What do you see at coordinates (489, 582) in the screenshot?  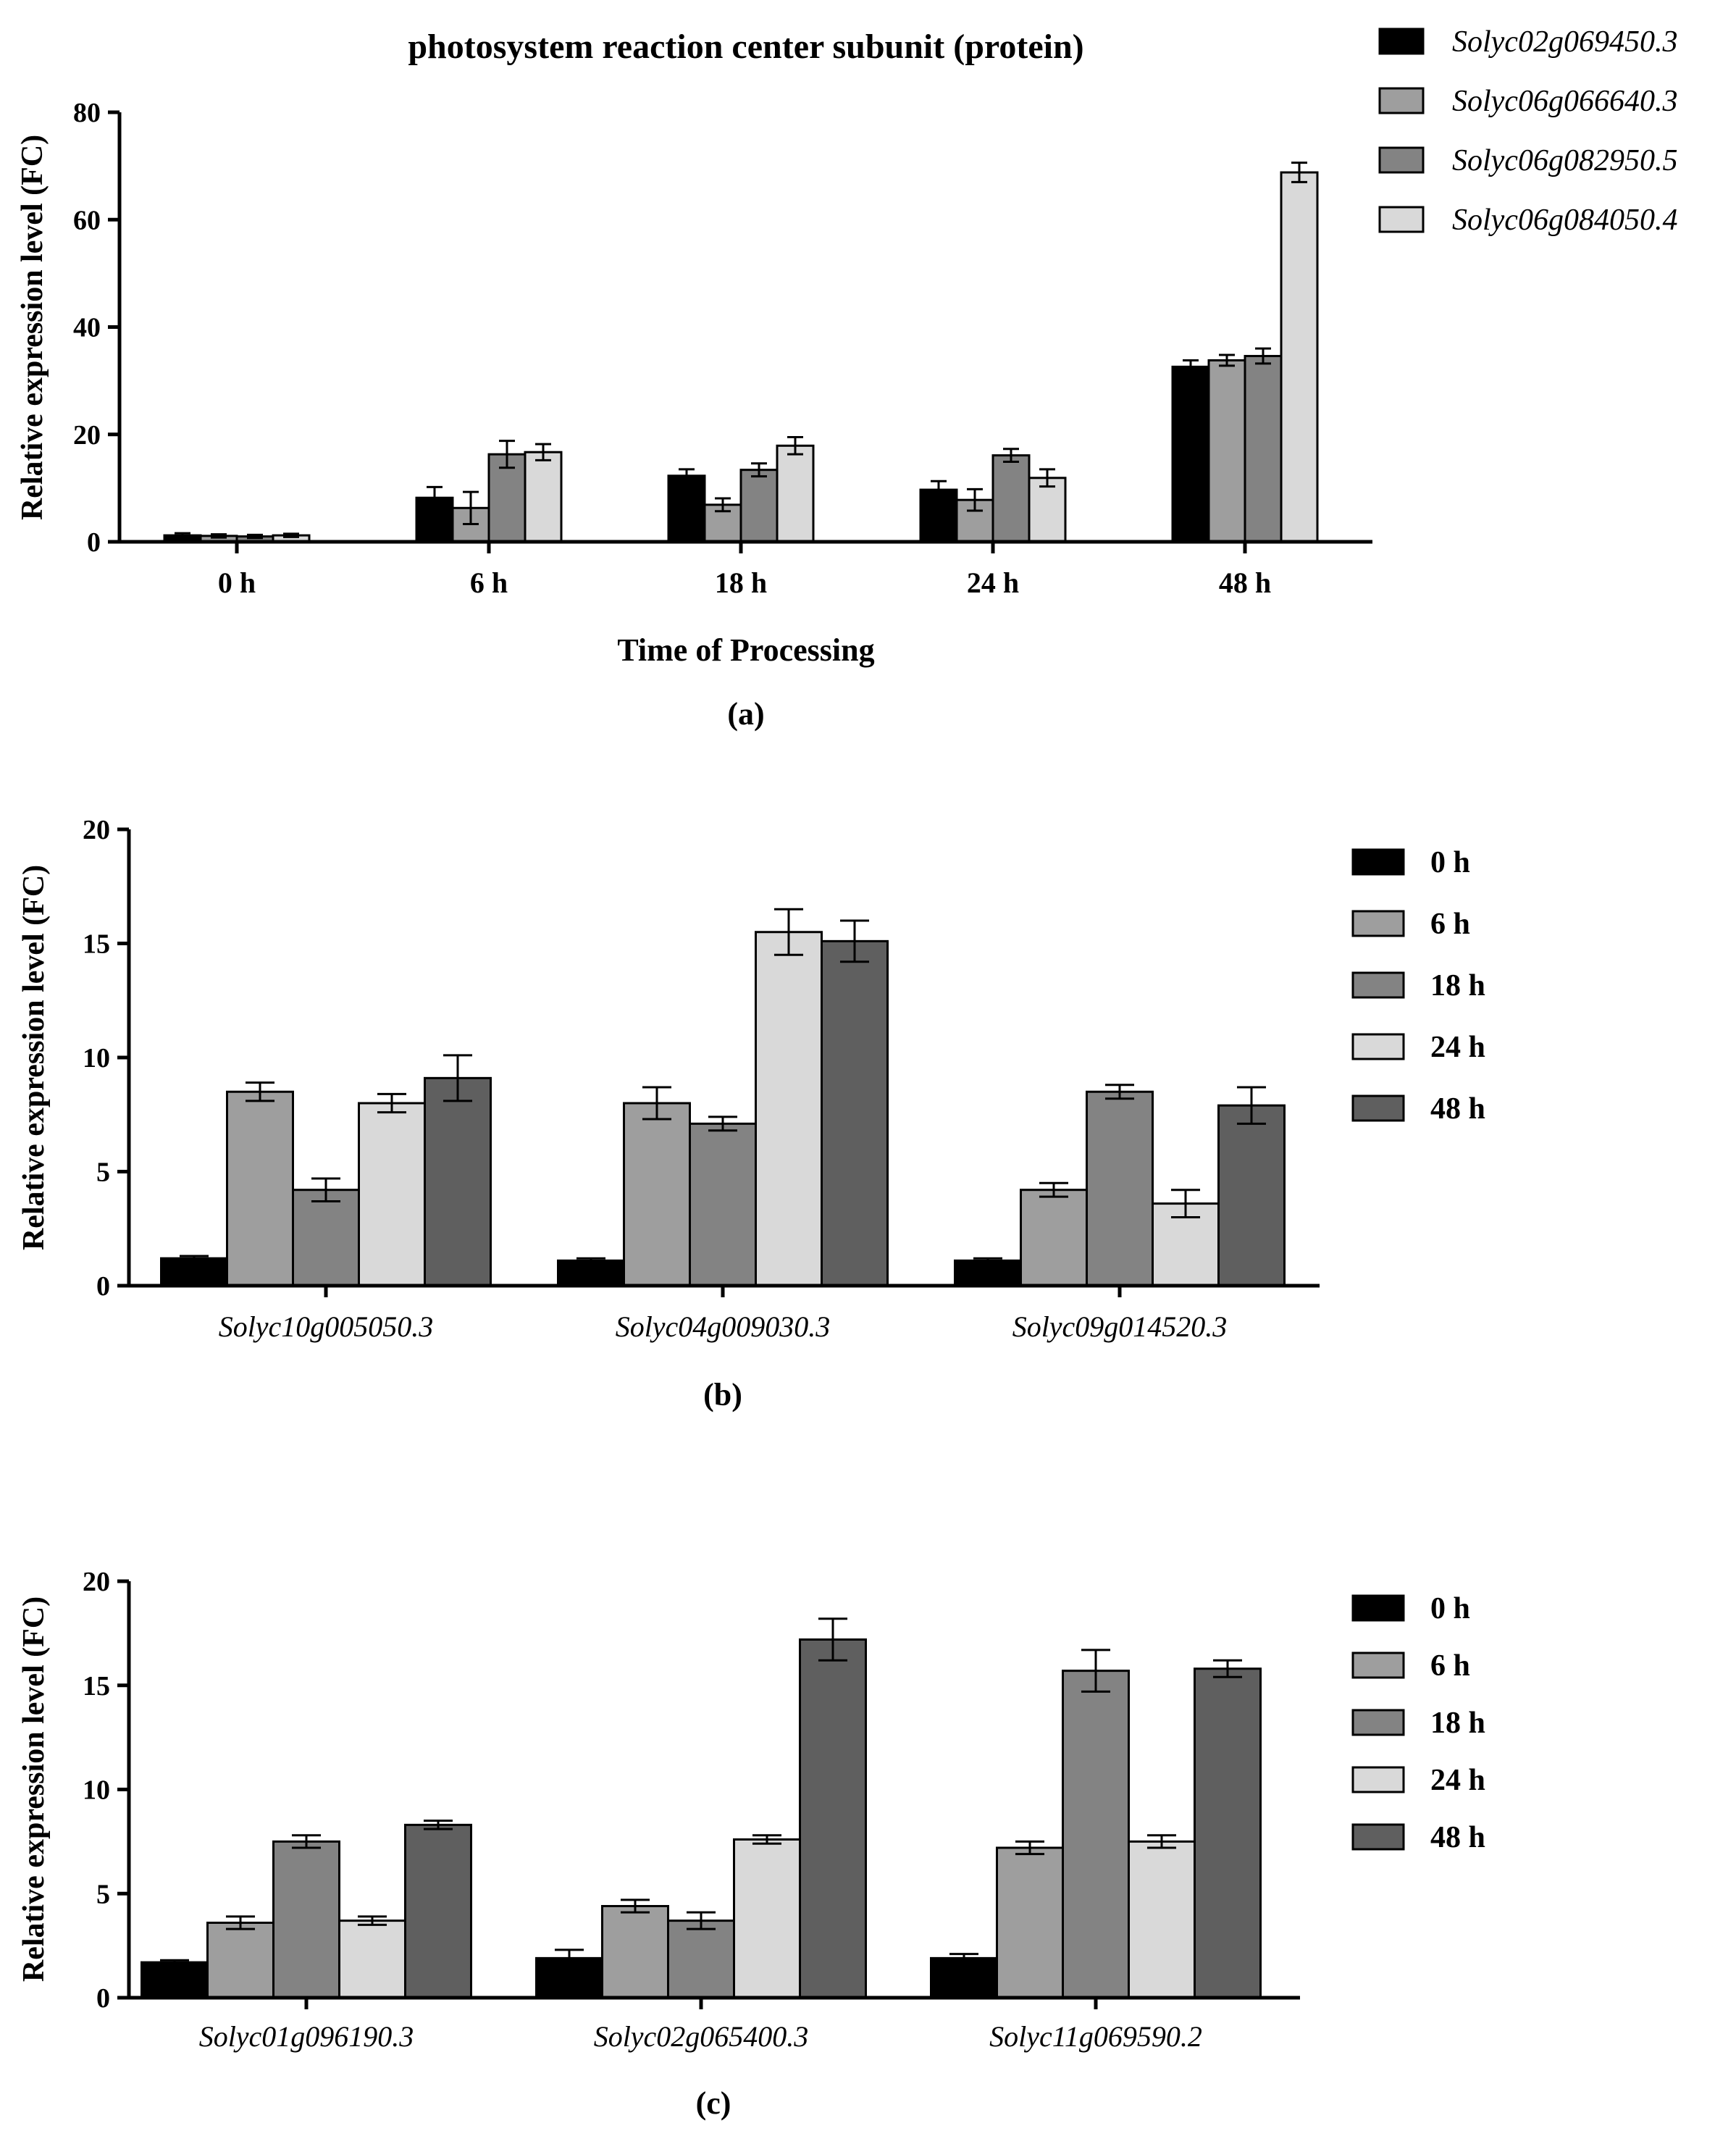 I see `x-tick-label: 6 h` at bounding box center [489, 582].